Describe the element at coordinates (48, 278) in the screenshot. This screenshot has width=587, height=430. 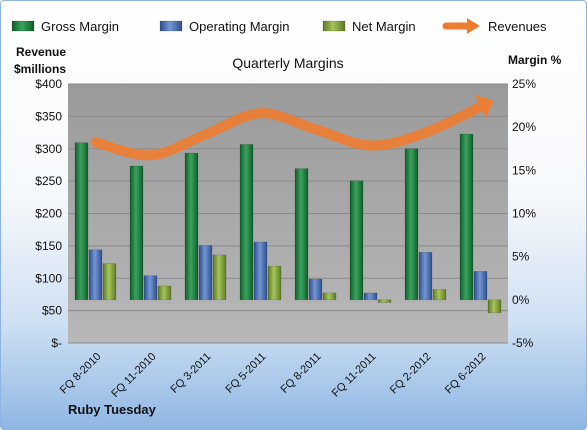
I see `y-left-tick-label: $100` at that location.